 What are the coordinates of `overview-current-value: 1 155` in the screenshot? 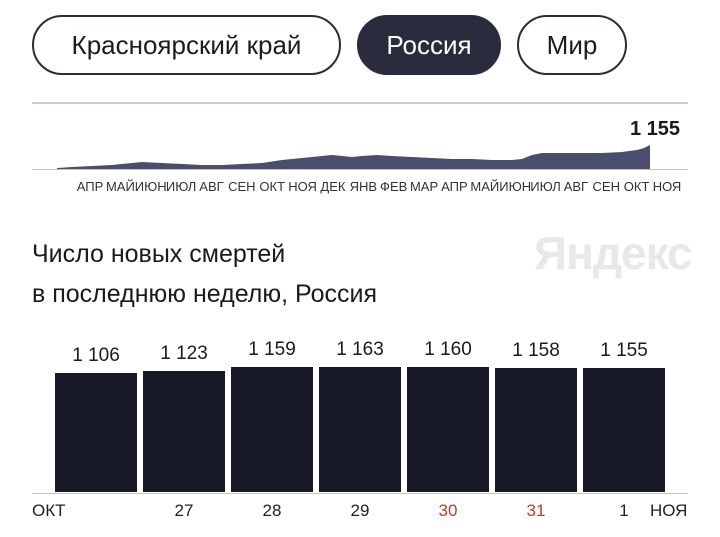 It's located at (654, 129).